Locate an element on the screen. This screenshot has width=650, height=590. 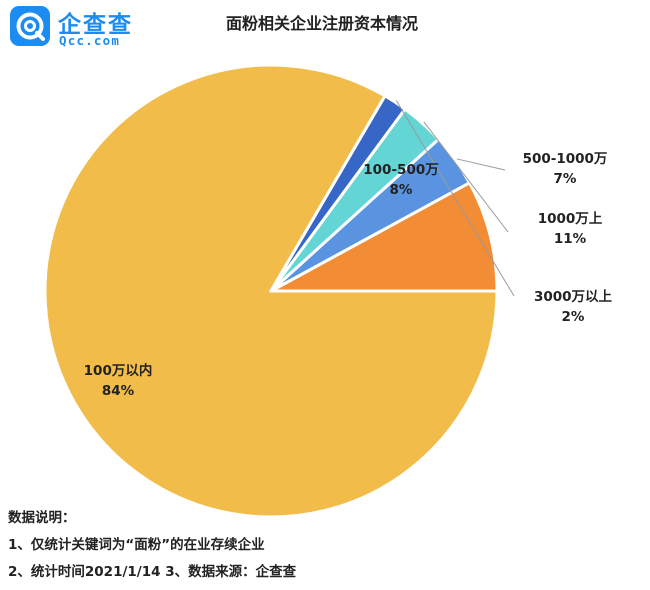
slice-percent-2: 8% is located at coordinates (401, 190).